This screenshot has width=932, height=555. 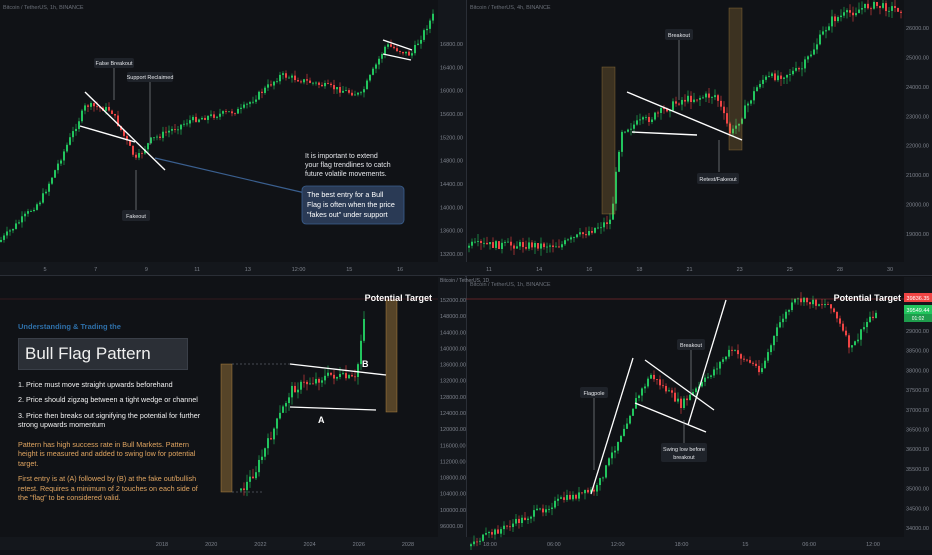 What do you see at coordinates (114, 64) in the screenshot?
I see `tl-label-false-breakout: False Breakout` at bounding box center [114, 64].